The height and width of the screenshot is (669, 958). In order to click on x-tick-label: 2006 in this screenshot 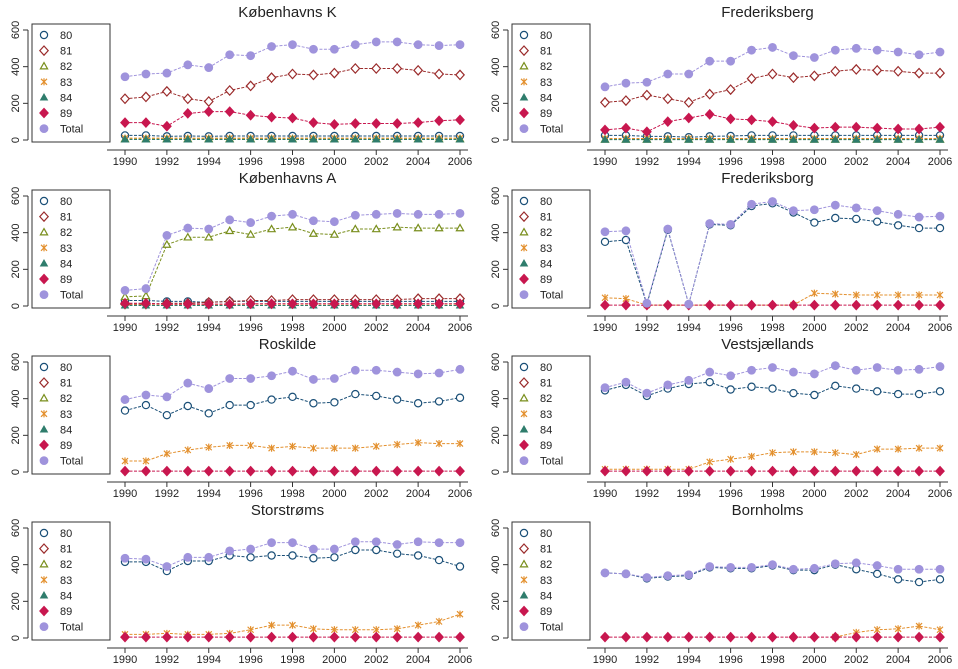, I will do `click(460, 494)`.